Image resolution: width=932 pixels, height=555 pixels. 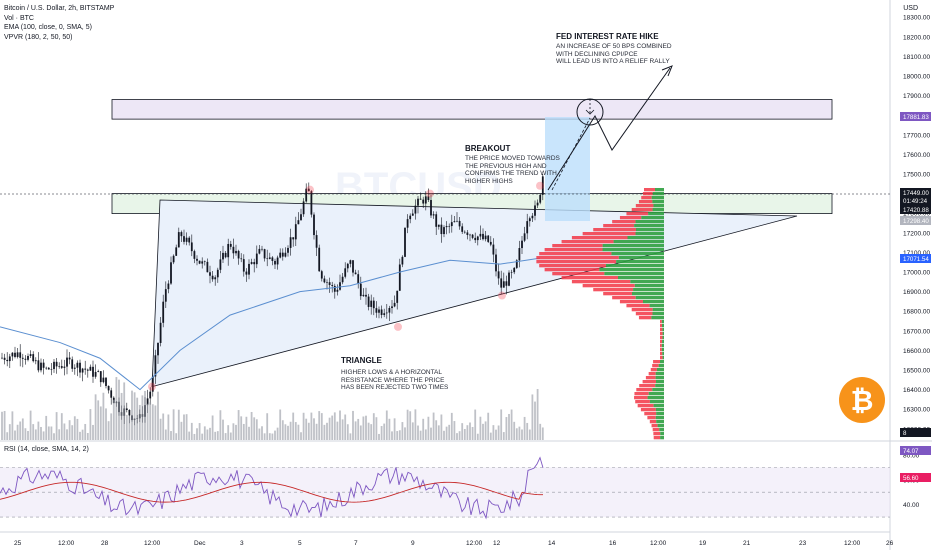 What do you see at coordinates (911, 455) in the screenshot?
I see `rsi-tick-label: 80.00` at bounding box center [911, 455].